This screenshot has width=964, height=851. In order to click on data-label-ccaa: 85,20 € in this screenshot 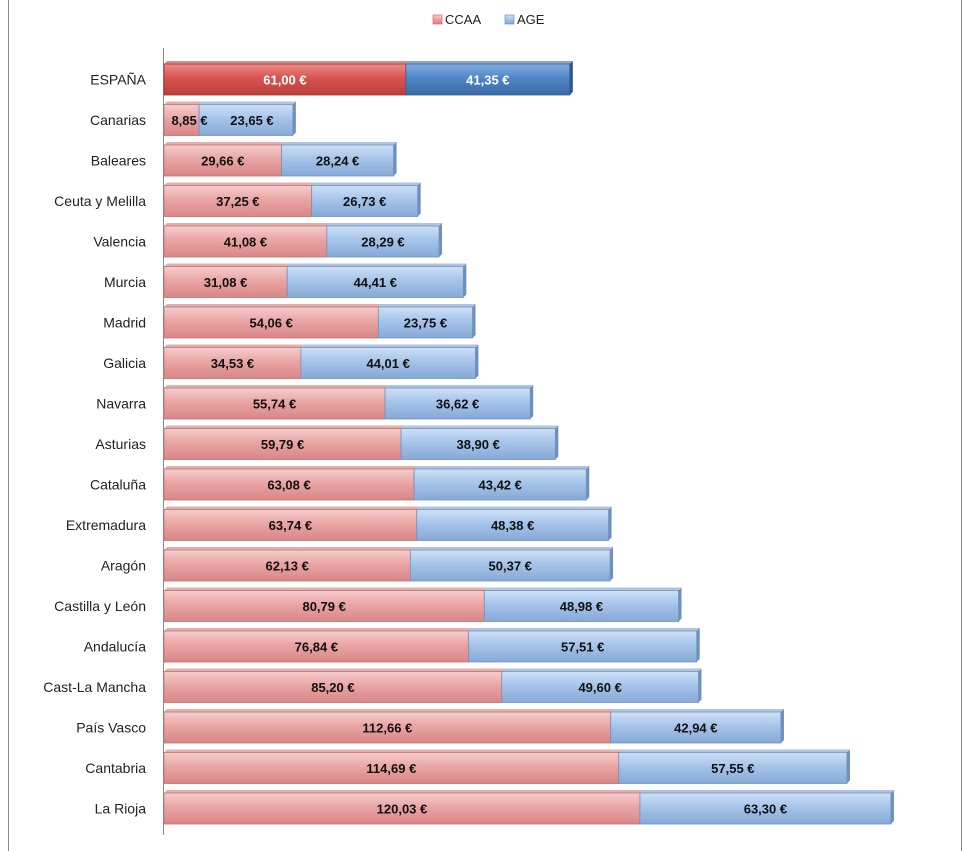, I will do `click(332, 687)`.